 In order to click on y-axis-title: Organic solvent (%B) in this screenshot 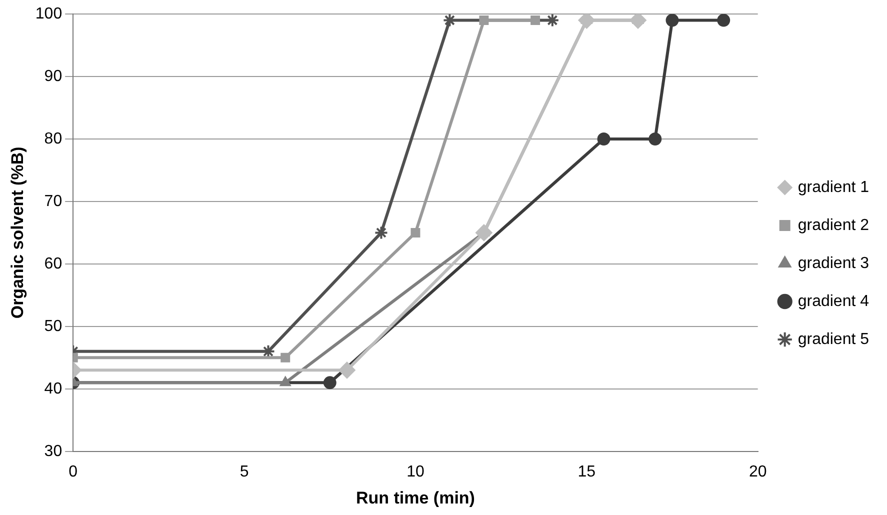, I will do `click(17, 232)`.